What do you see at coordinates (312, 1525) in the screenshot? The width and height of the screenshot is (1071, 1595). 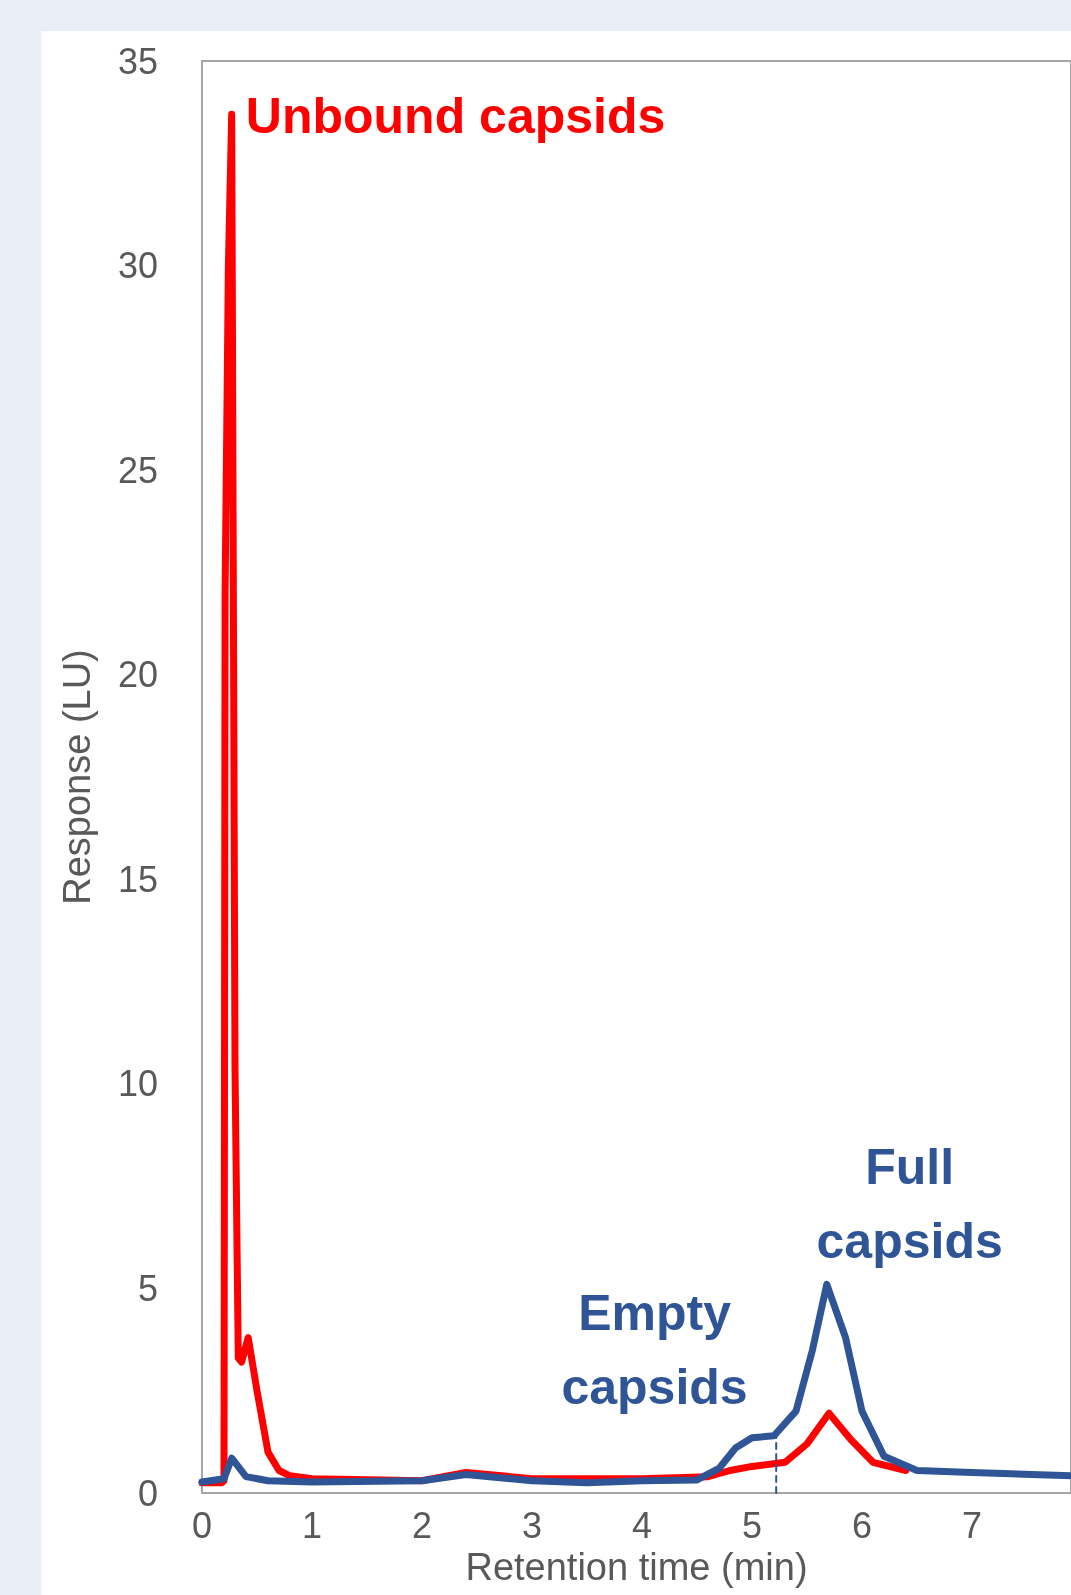 I see `x-tick-label: 1` at bounding box center [312, 1525].